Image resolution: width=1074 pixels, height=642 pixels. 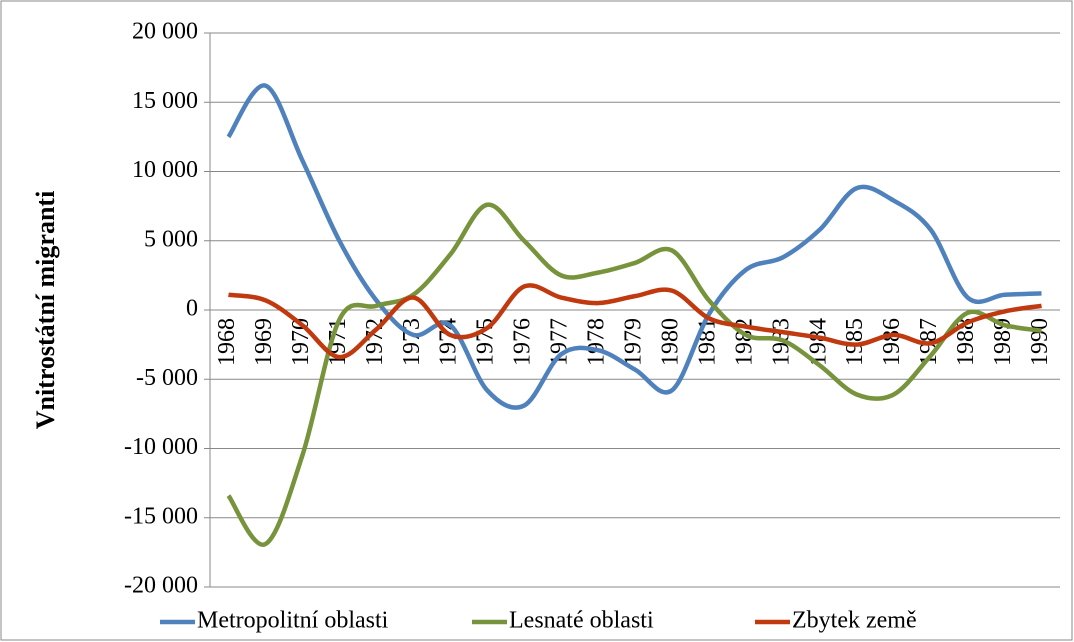 I want to click on x-tick-label: 1968, so click(x=227, y=342).